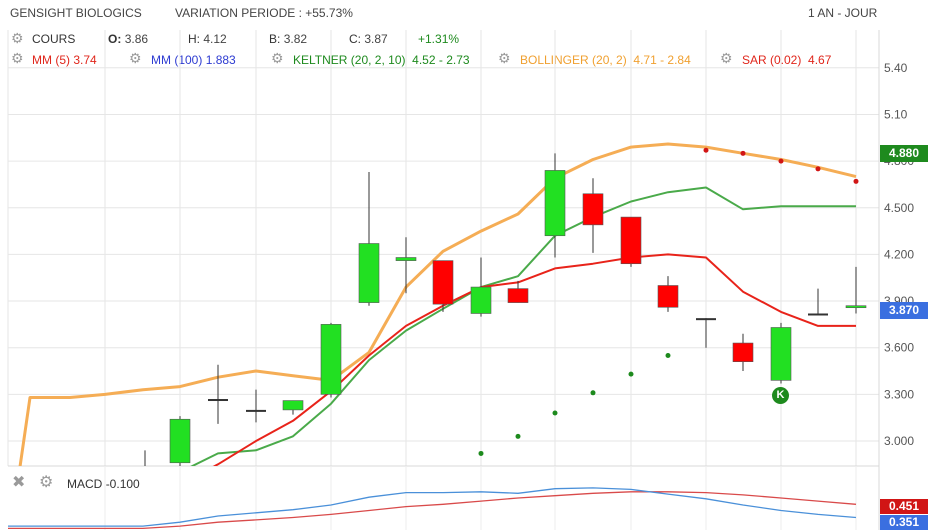  What do you see at coordinates (662, 60) in the screenshot?
I see `bollinger-value: 4.71 - 2.84` at bounding box center [662, 60].